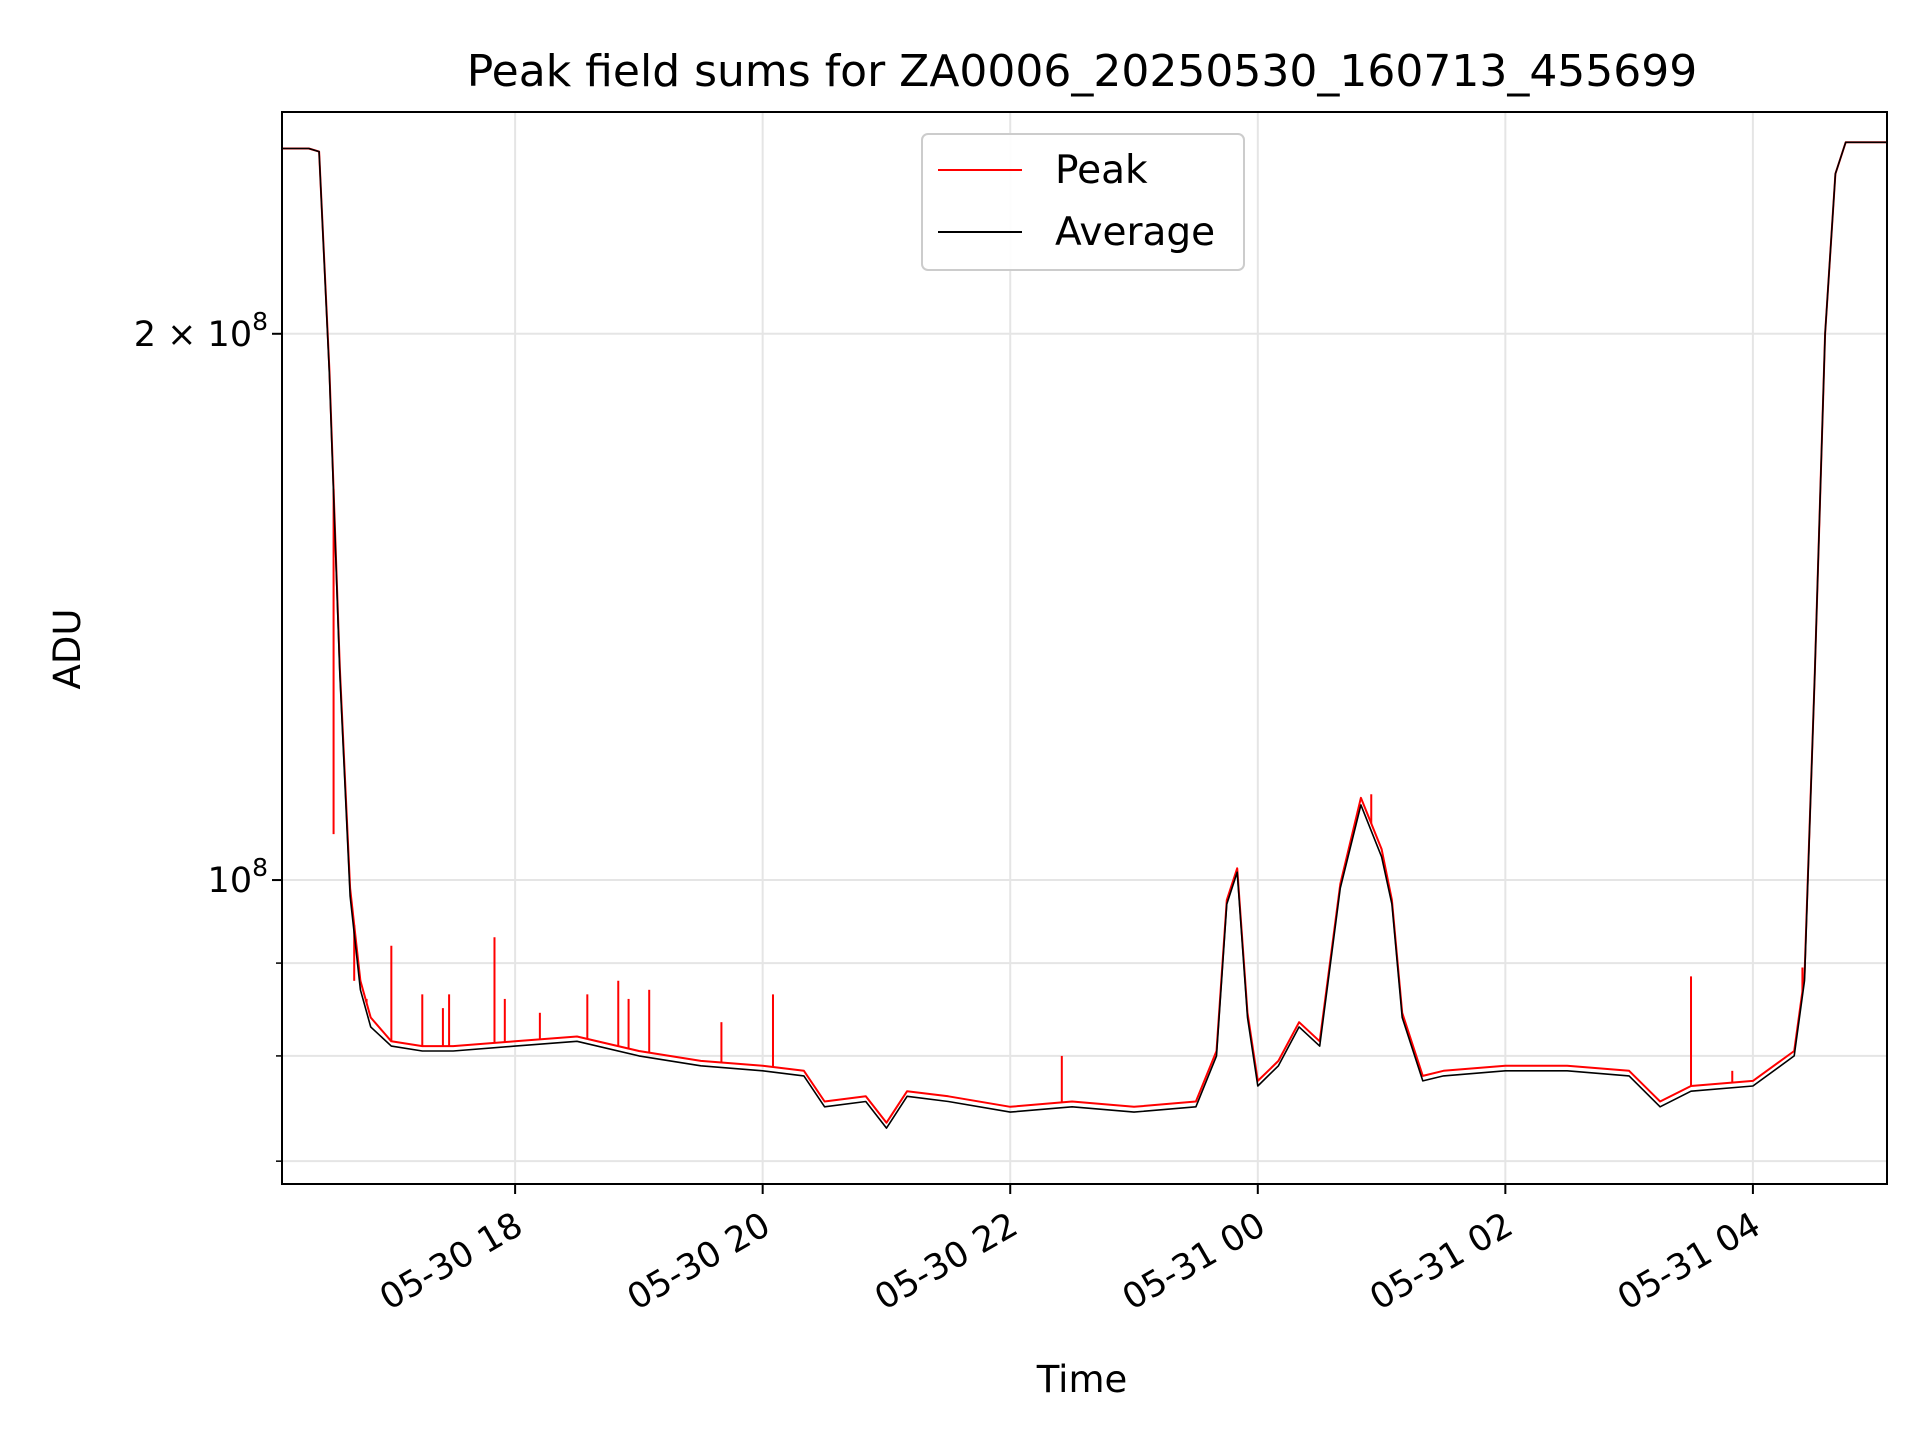 The height and width of the screenshot is (1440, 1920). Describe the element at coordinates (238, 877) in the screenshot. I see `y-tick-label: 108` at that location.